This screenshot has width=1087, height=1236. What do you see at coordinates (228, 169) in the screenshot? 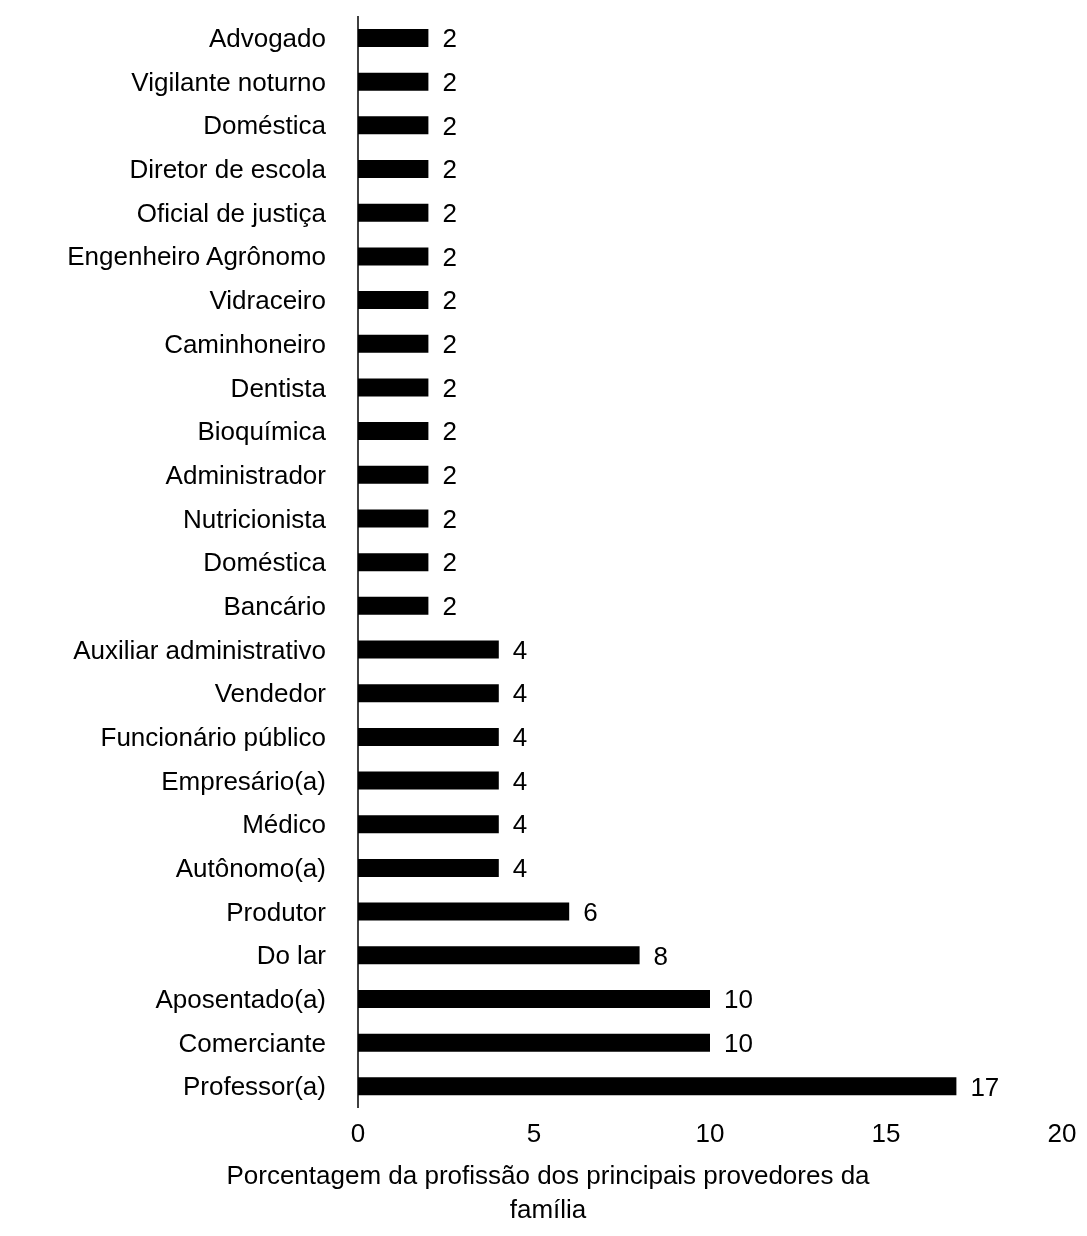
I see `y-tick-label: Diretor de escola` at bounding box center [228, 169].